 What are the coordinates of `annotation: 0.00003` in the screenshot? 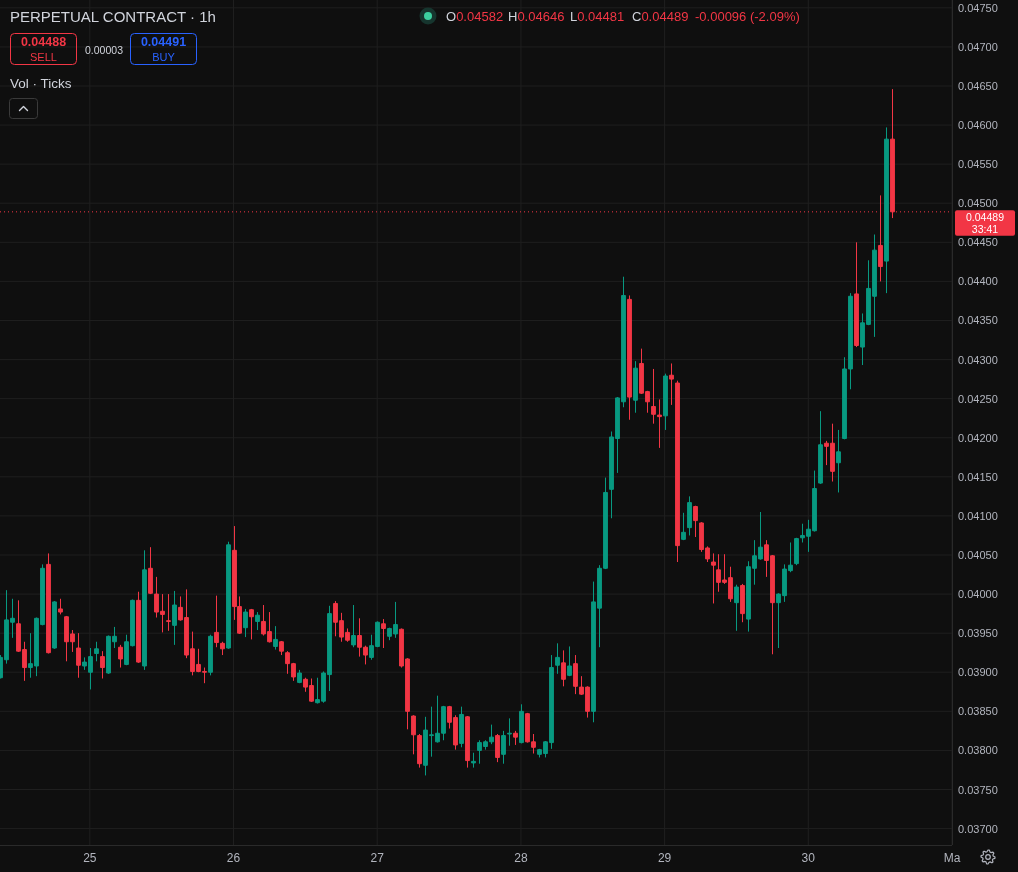 It's located at (104, 49).